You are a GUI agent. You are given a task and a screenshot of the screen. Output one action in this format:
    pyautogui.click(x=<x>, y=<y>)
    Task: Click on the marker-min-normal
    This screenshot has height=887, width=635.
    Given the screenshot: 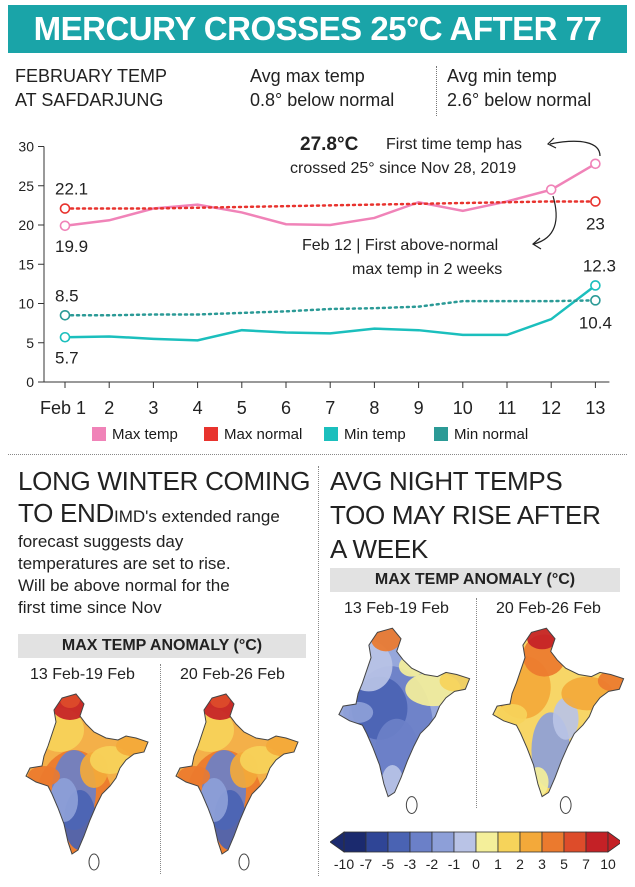 What is the action you would take?
    pyautogui.click(x=65, y=315)
    